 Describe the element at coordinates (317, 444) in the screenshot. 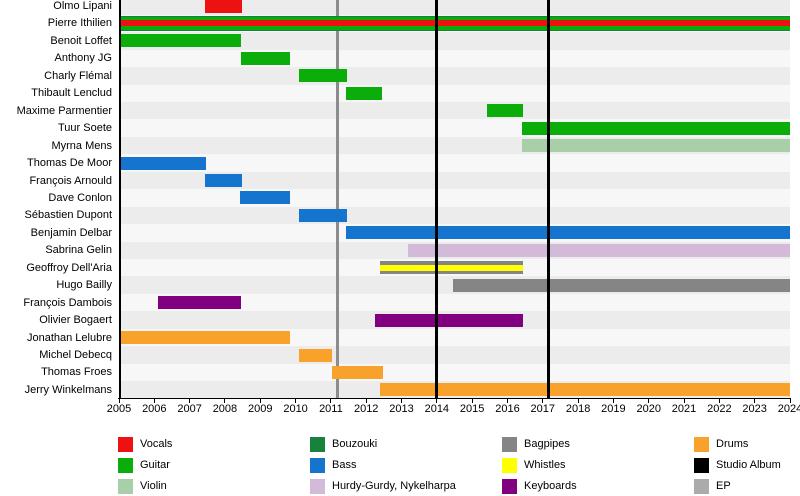

I see `legend-swatch-bouzouki` at that location.